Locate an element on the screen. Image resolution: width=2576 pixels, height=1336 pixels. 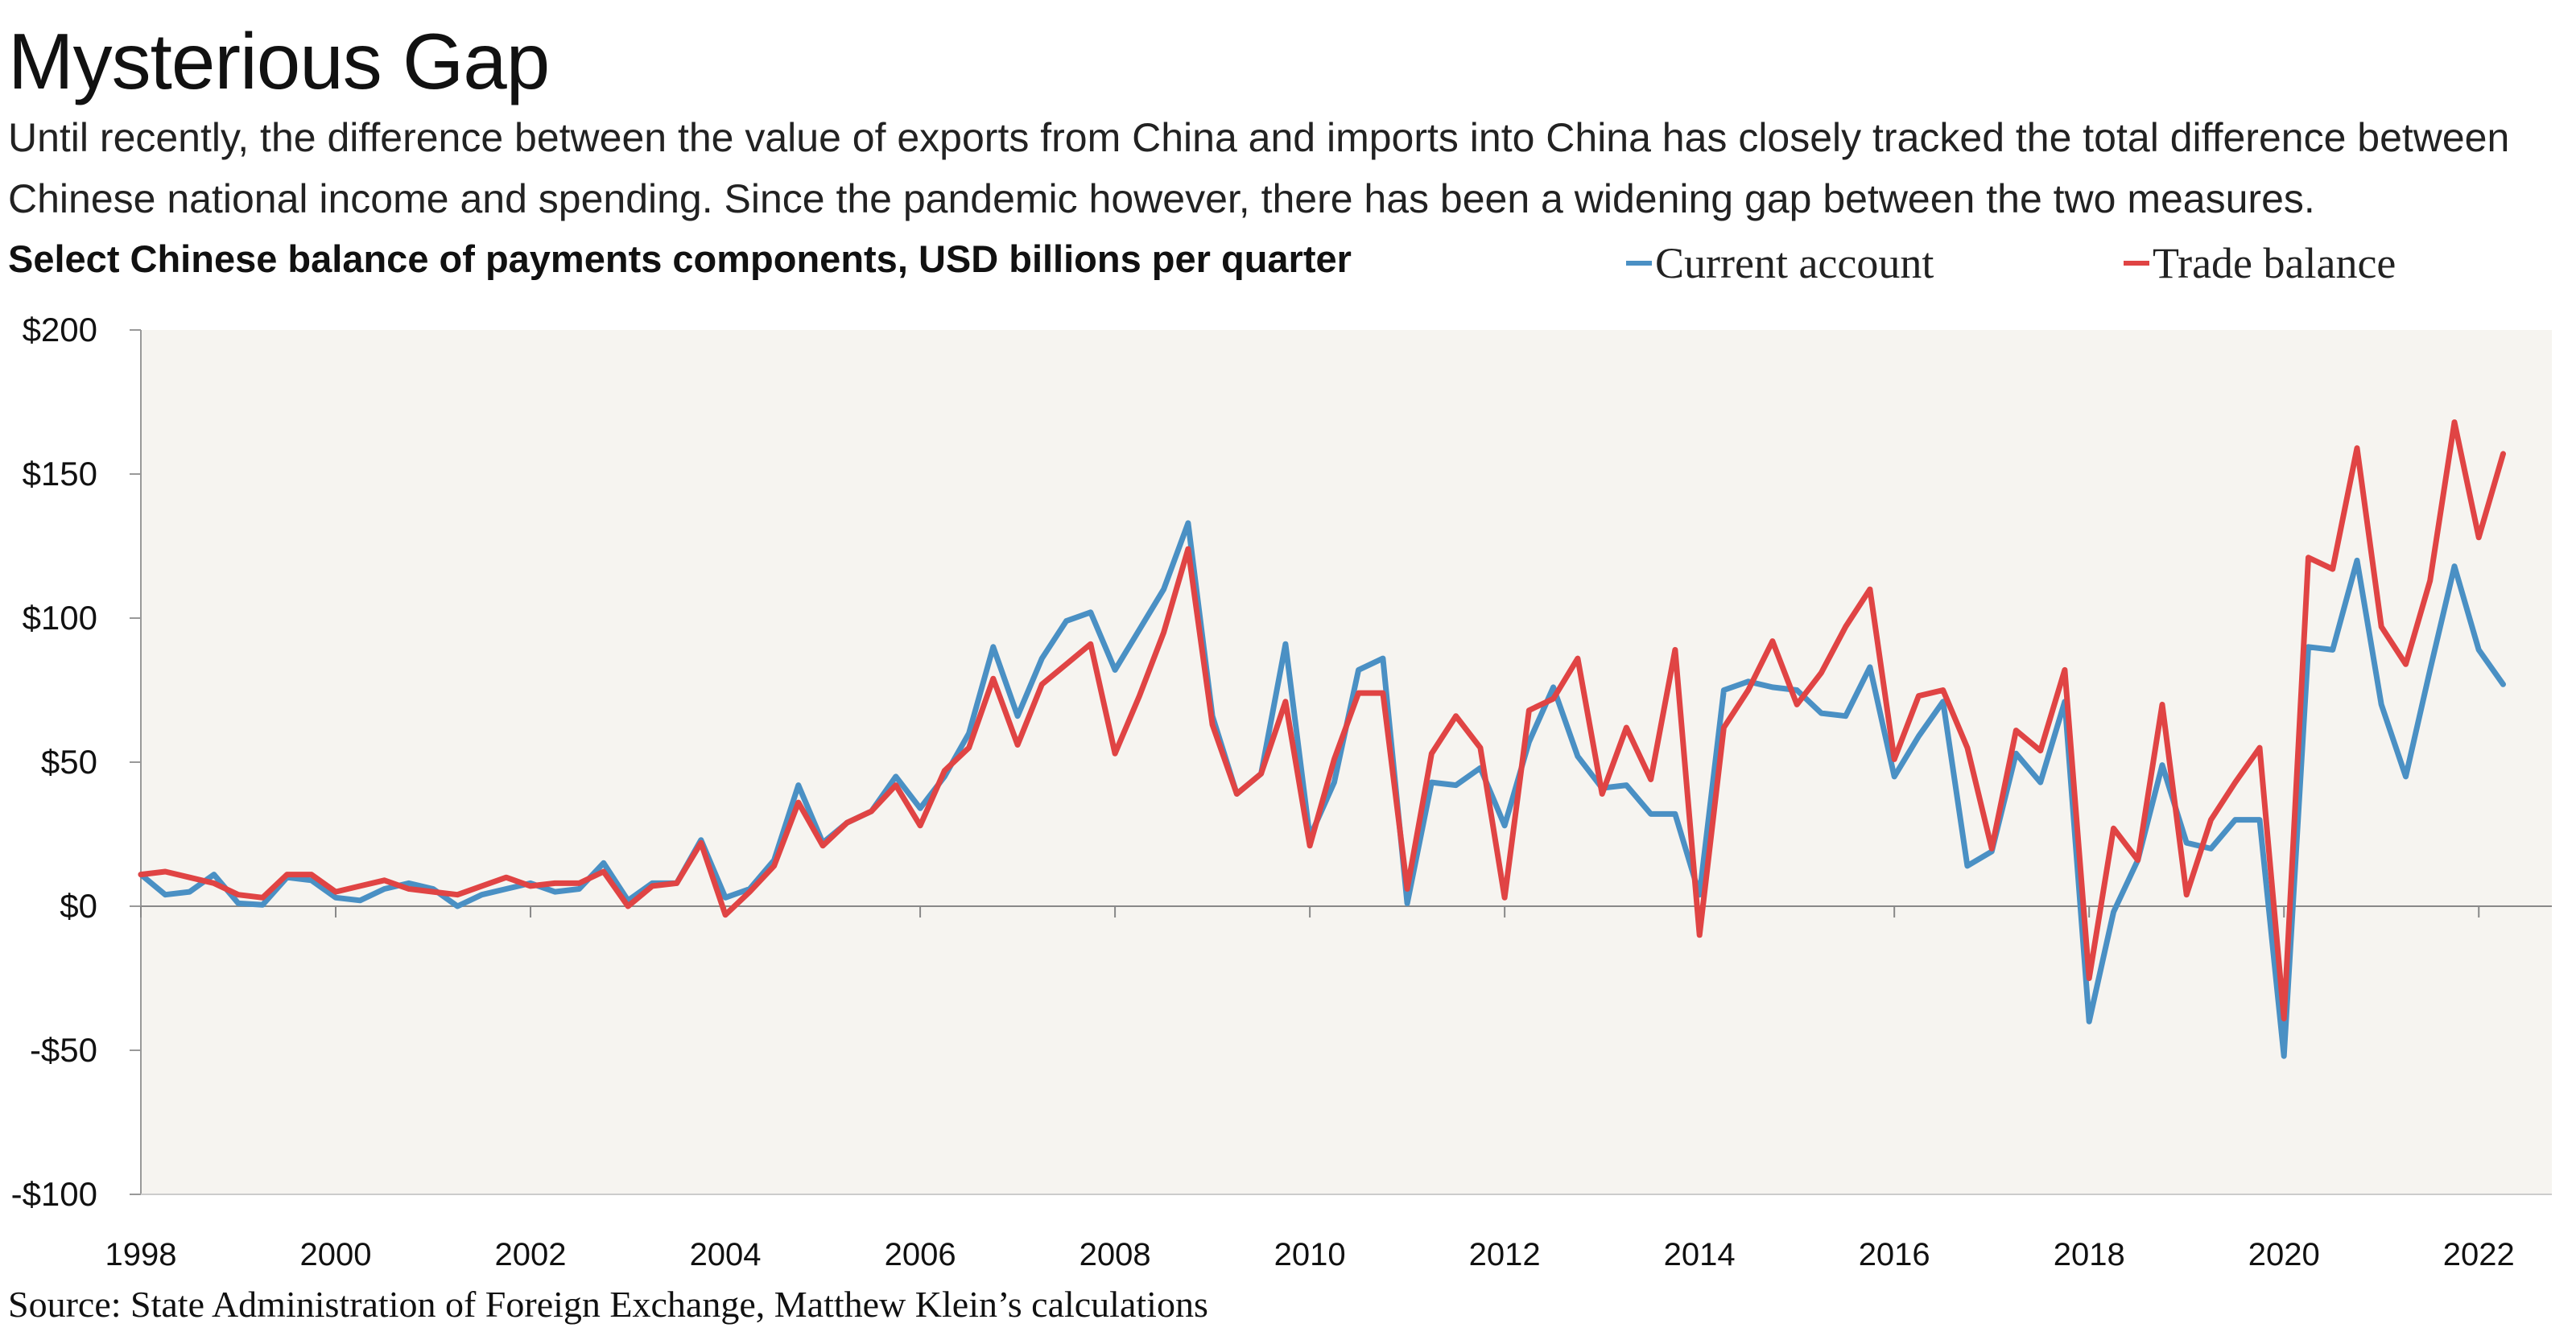
x-tick-label: 2012 is located at coordinates (1505, 1254).